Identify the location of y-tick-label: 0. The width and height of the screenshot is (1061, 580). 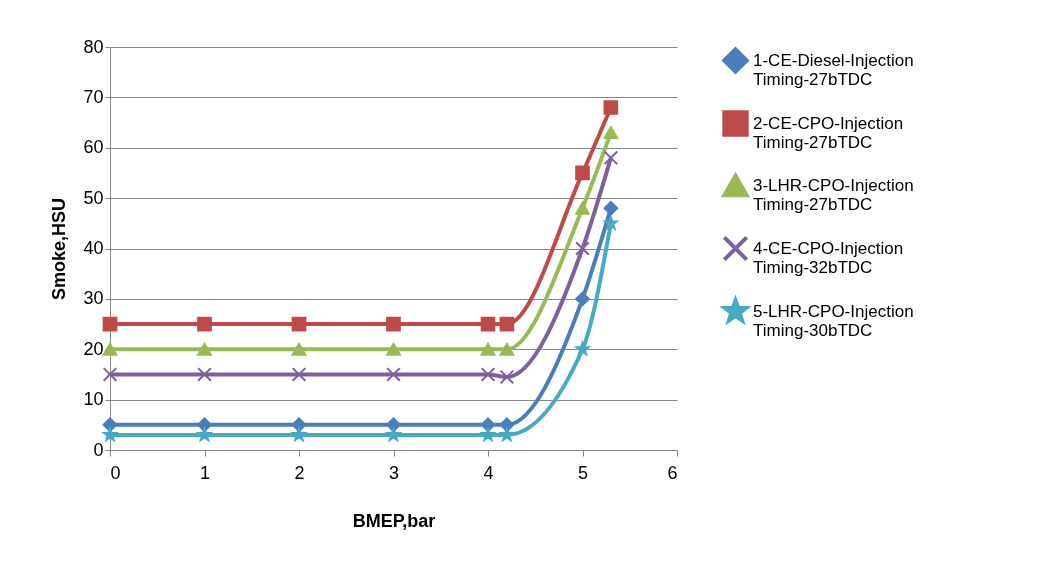
(98, 449).